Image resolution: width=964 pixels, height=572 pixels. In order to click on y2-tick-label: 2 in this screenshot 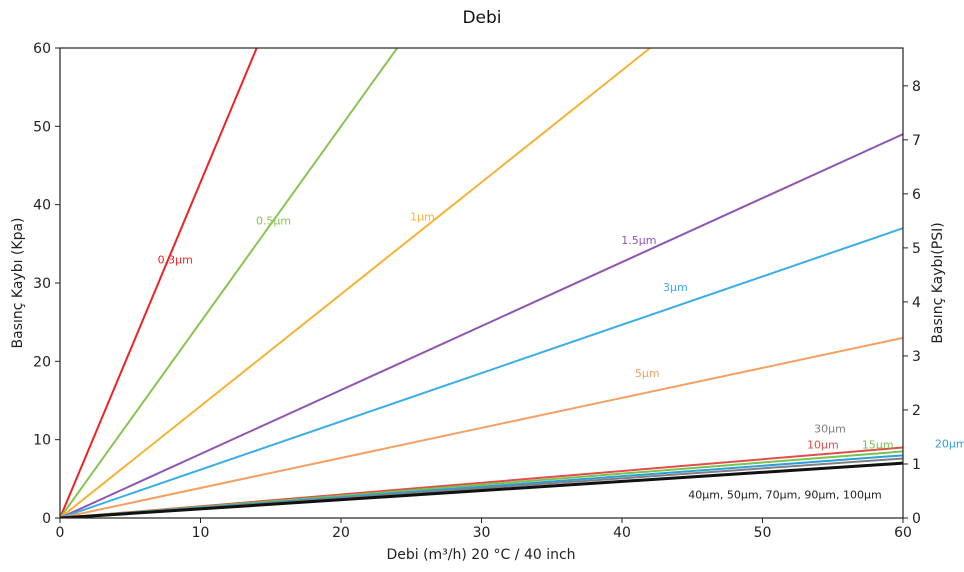, I will do `click(916, 411)`.